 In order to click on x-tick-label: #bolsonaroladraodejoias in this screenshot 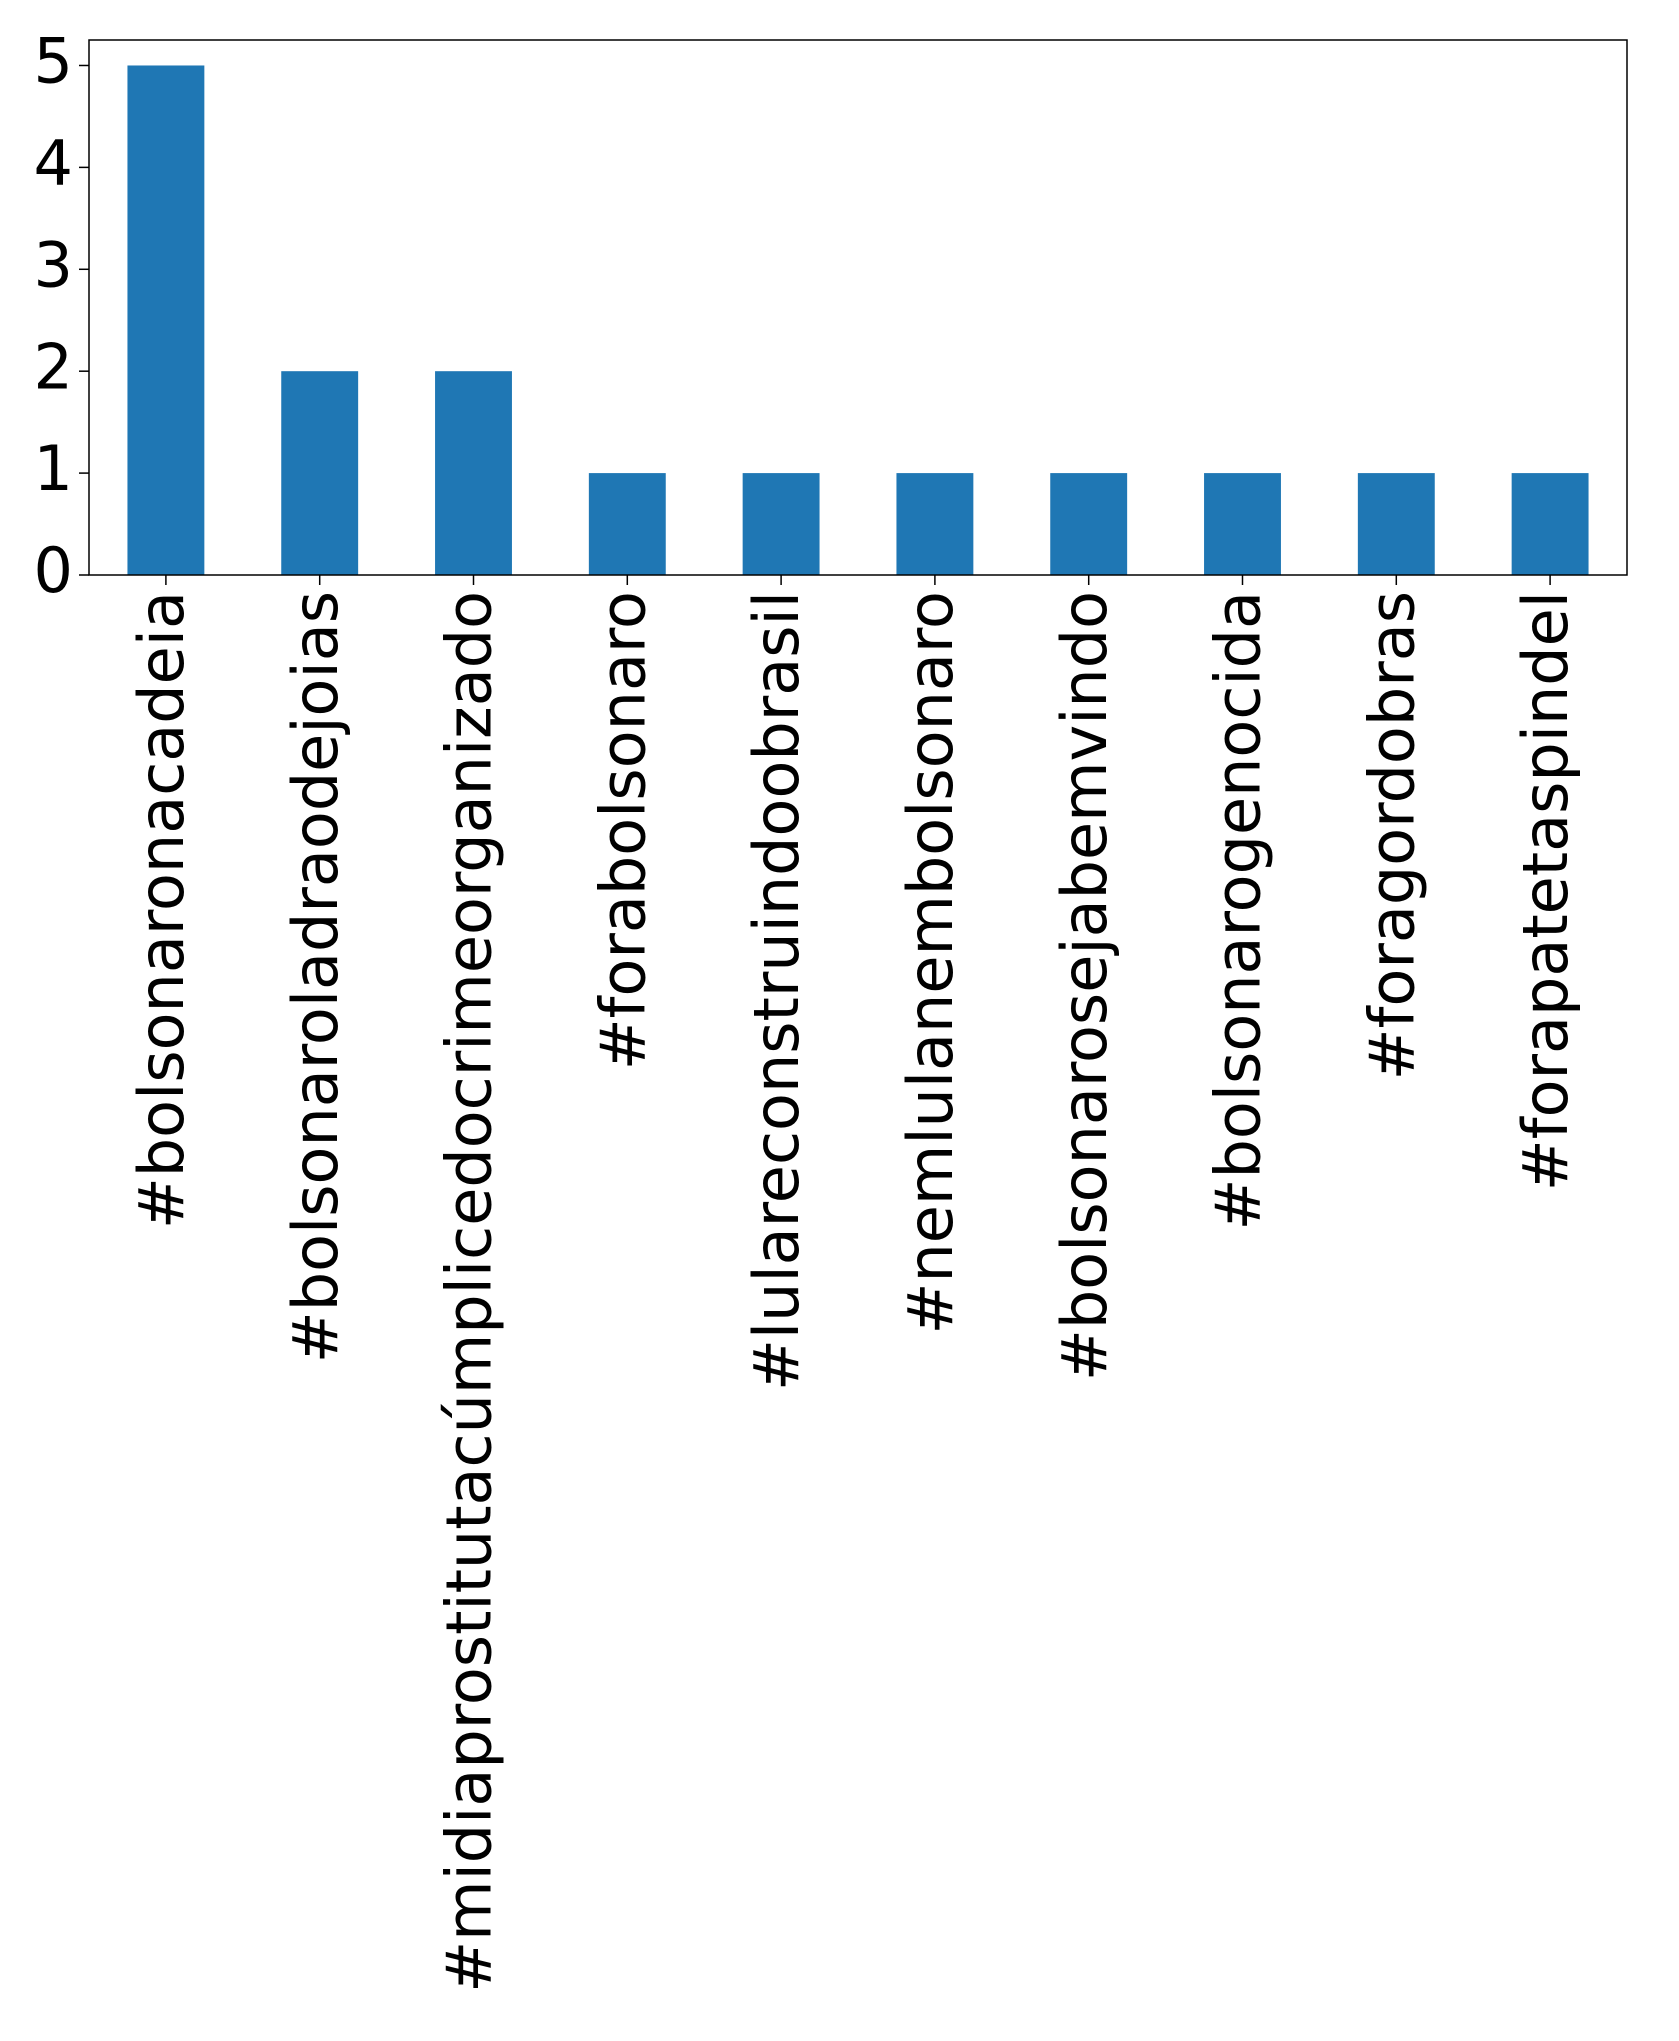, I will do `click(315, 977)`.